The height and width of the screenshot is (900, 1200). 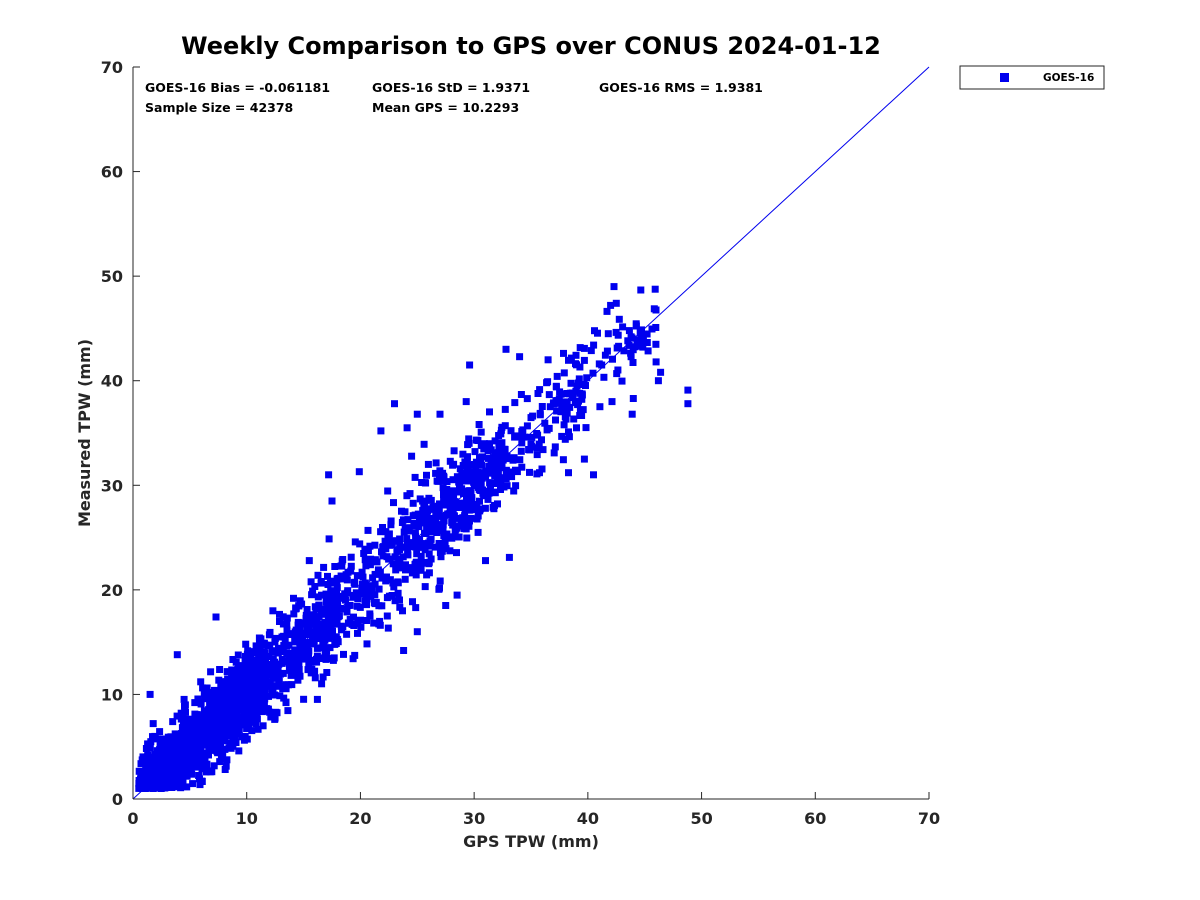 I want to click on y-tick-label: 60, so click(x=112, y=172).